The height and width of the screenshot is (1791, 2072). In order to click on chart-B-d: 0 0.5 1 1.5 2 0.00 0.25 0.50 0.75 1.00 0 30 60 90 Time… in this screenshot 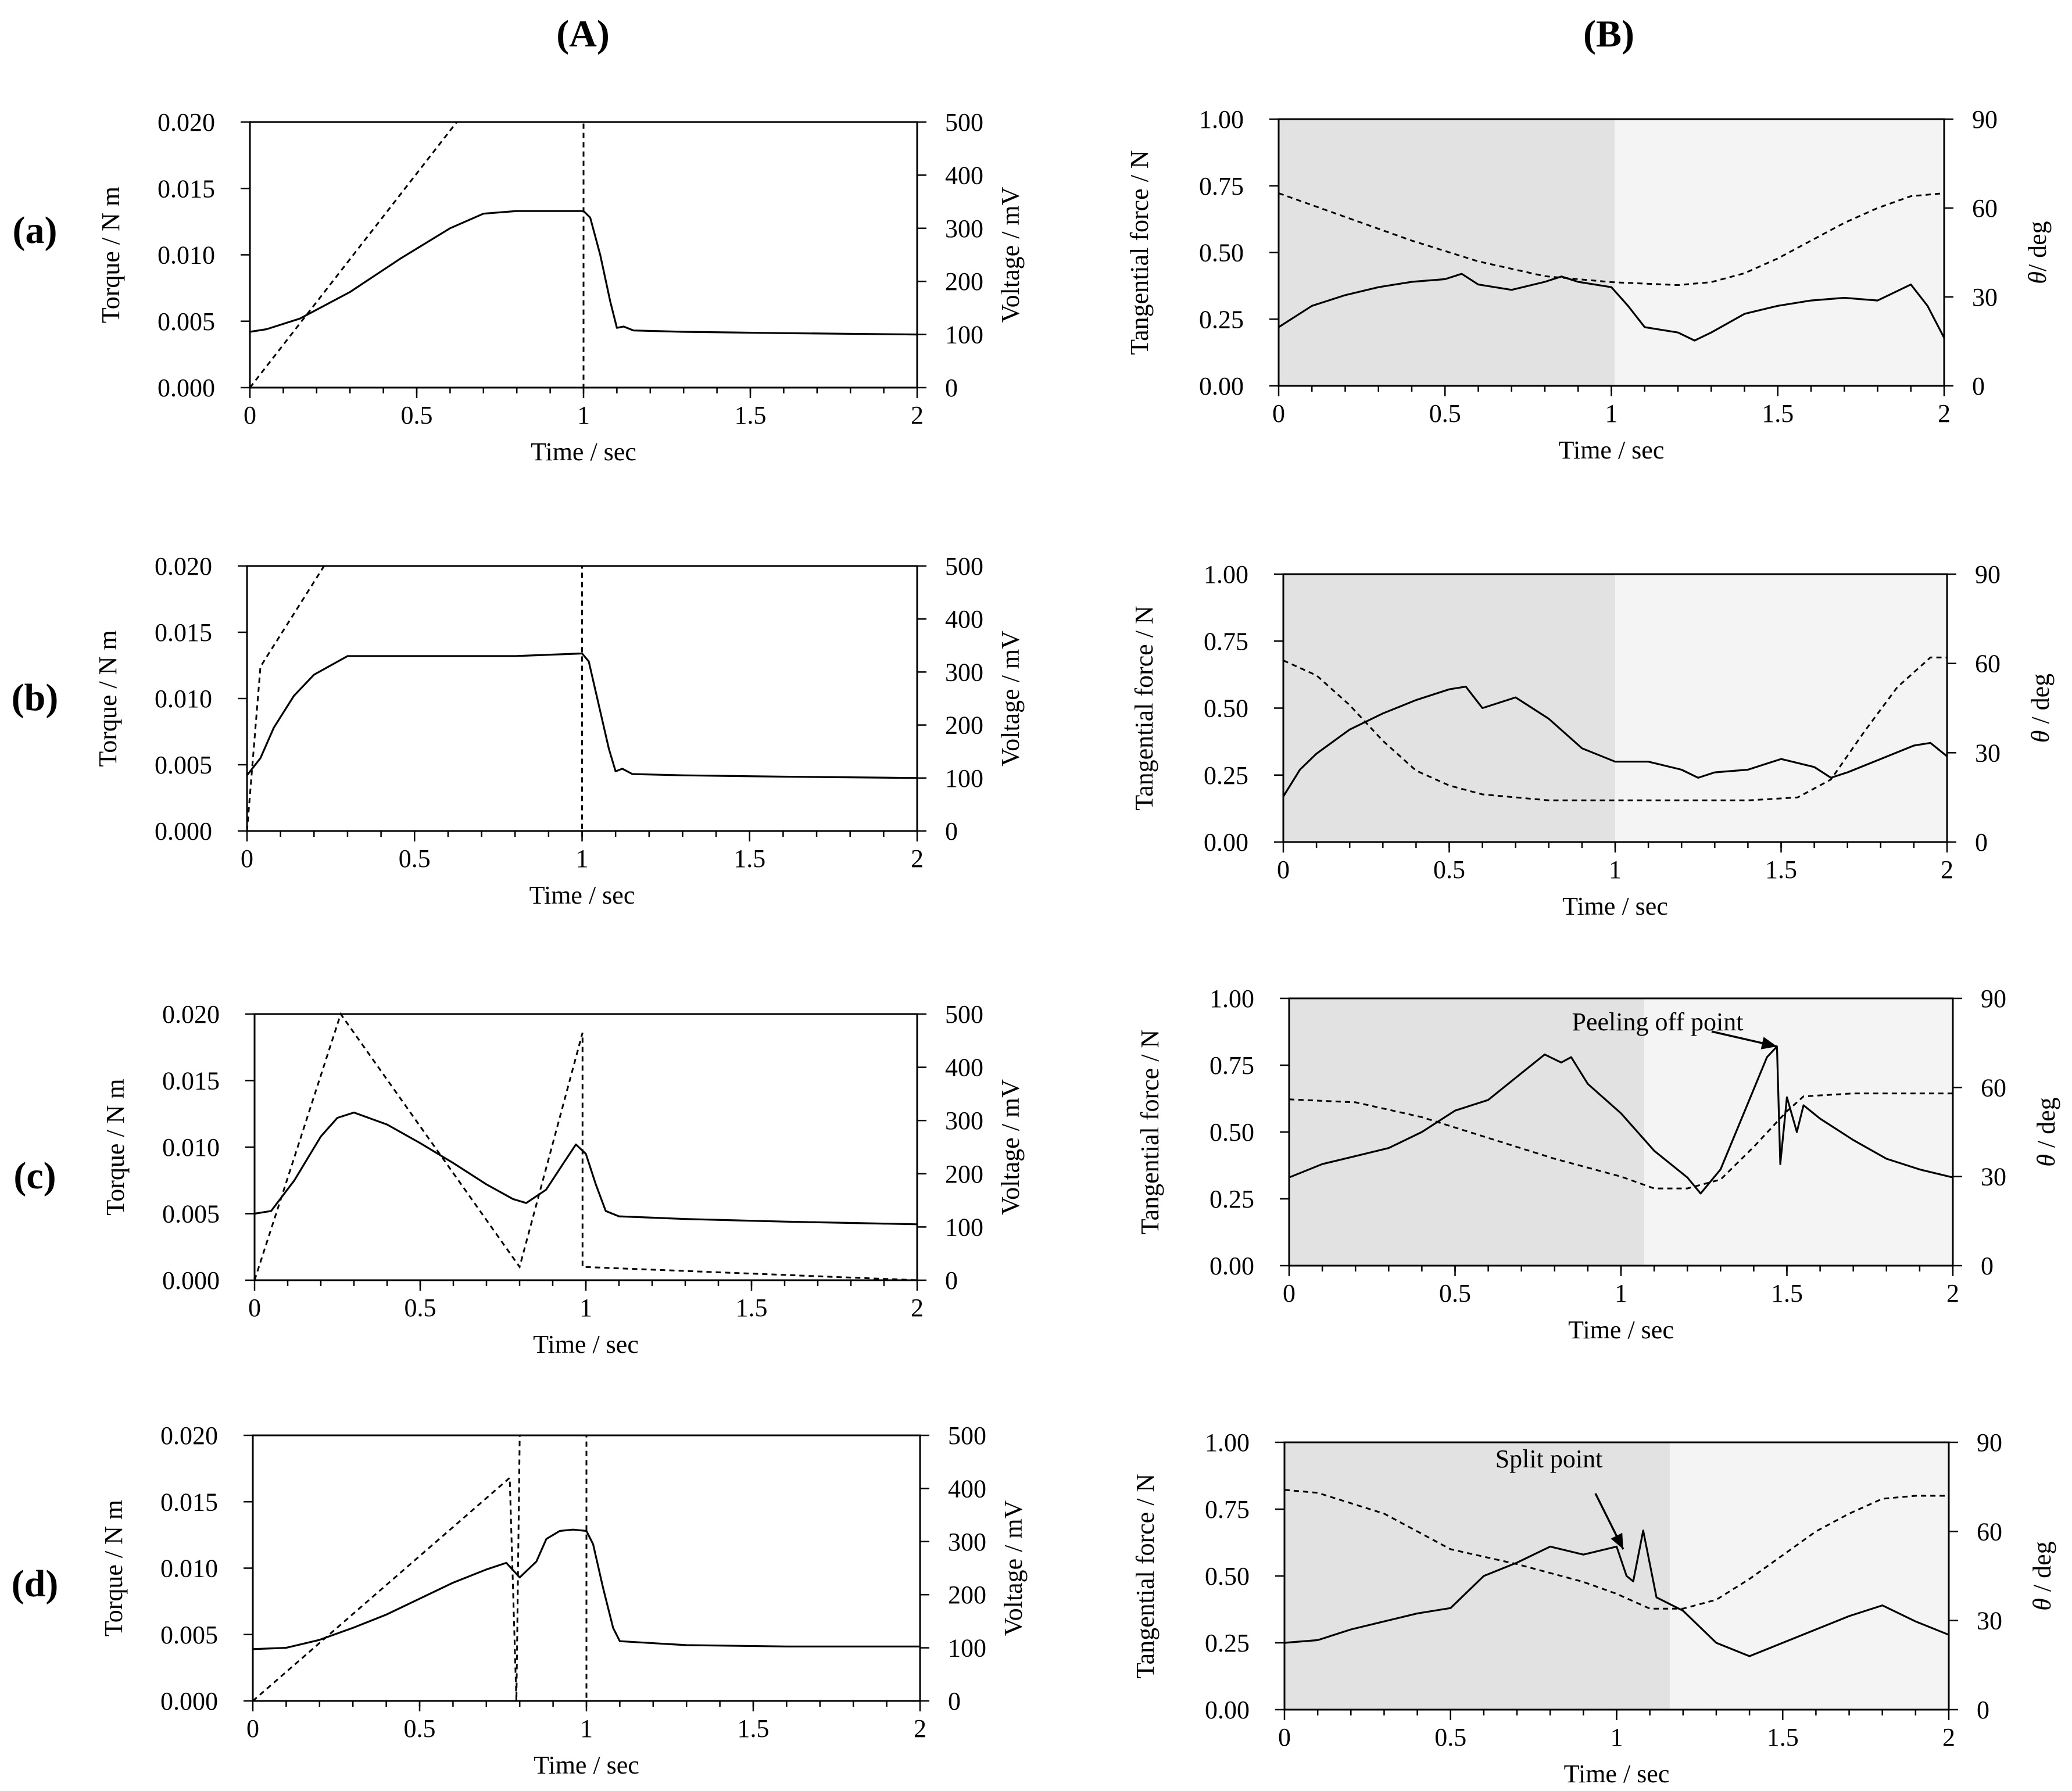, I will do `click(1594, 1608)`.